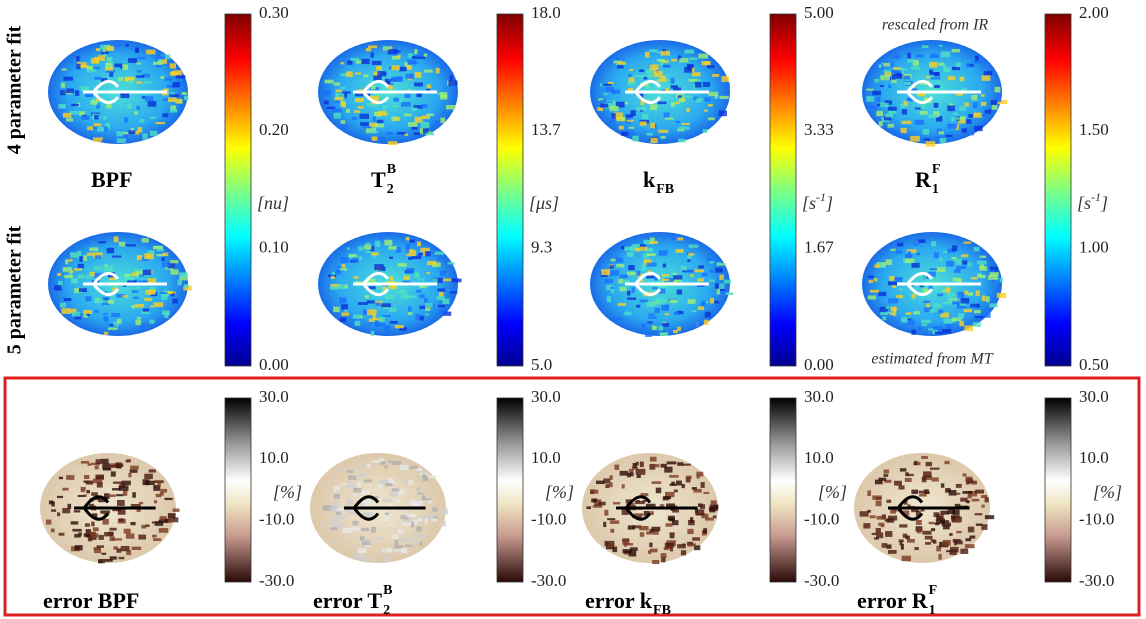 This screenshot has width=1146, height=619. What do you see at coordinates (1096, 519) in the screenshot?
I see `colorbar-tick-label: -10.0` at bounding box center [1096, 519].